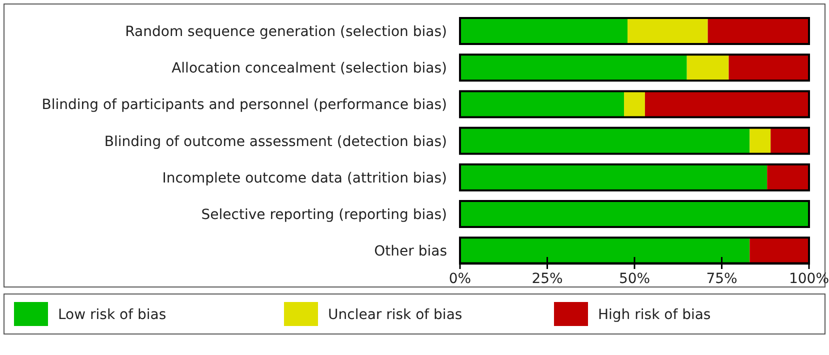 The height and width of the screenshot is (355, 829). What do you see at coordinates (286, 32) in the screenshot?
I see `y-tick-label: Random sequence generation (selection bias)` at bounding box center [286, 32].